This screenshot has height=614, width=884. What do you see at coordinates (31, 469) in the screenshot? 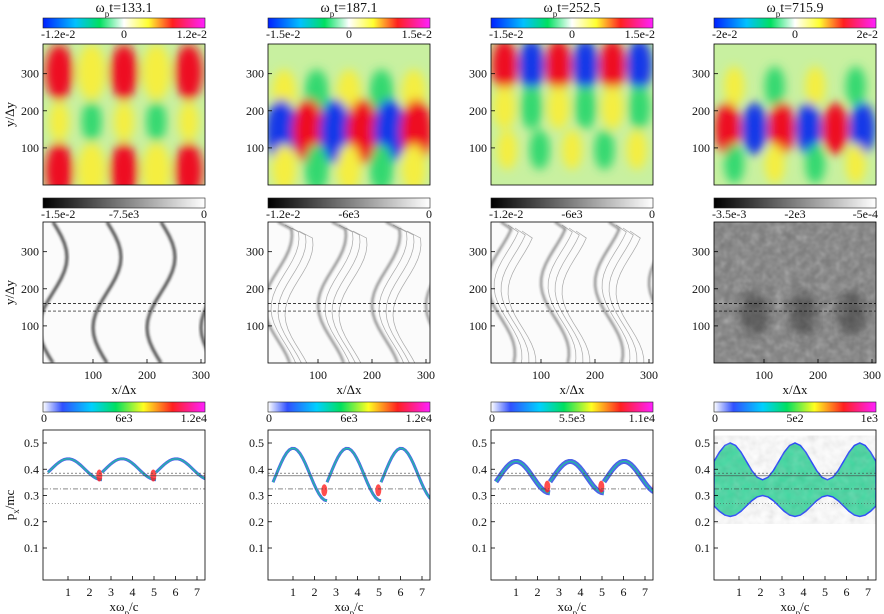
I see `y-tick-label: 0.4` at bounding box center [31, 469].